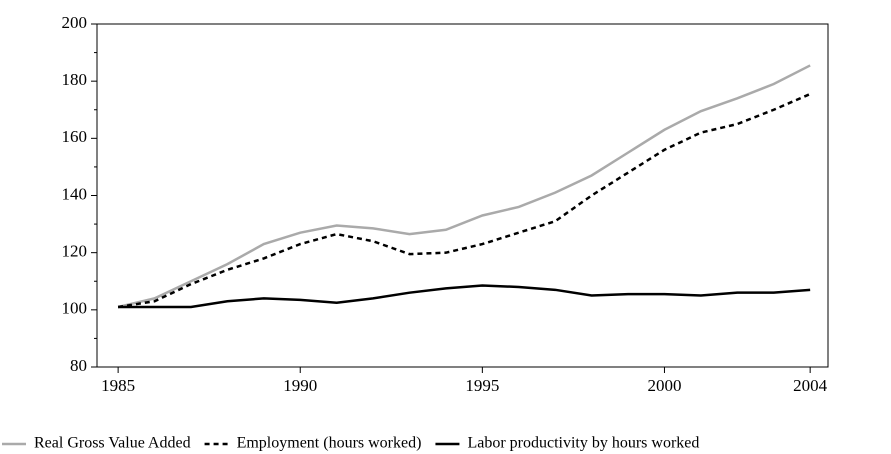 The width and height of the screenshot is (891, 454). I want to click on y-tick-label: 120, so click(75, 251).